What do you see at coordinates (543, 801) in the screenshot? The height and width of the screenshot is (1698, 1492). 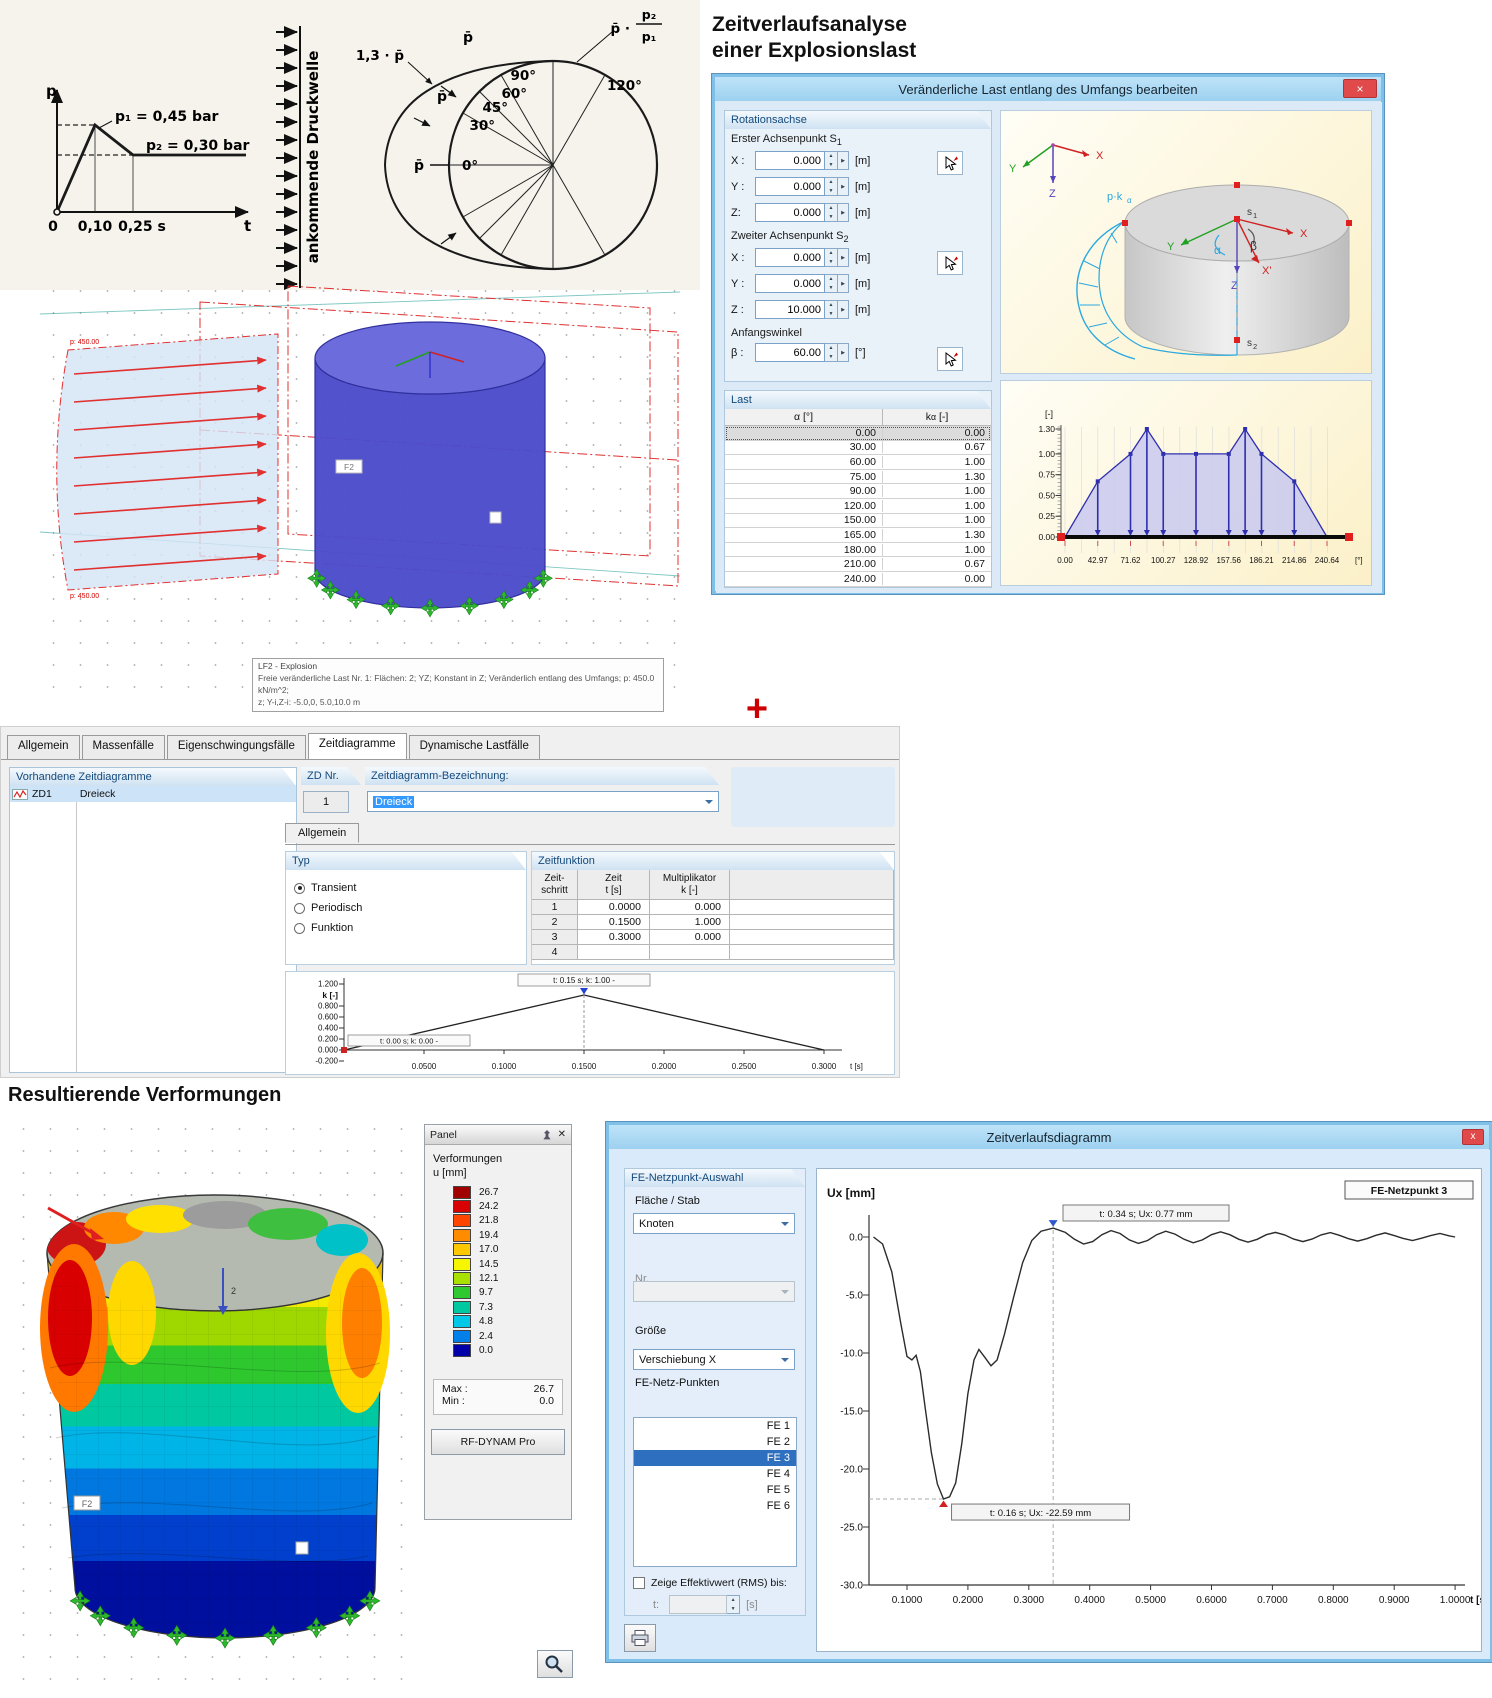 I see `bezeichnung-combo: Dreieck` at bounding box center [543, 801].